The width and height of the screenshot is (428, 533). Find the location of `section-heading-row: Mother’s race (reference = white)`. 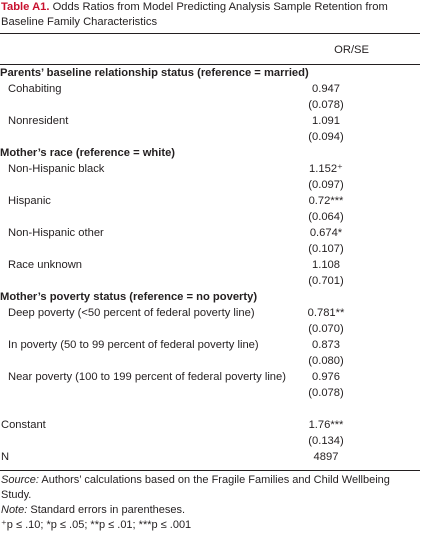

section-heading-row: Mother’s race (reference = white) is located at coordinates (210, 153).